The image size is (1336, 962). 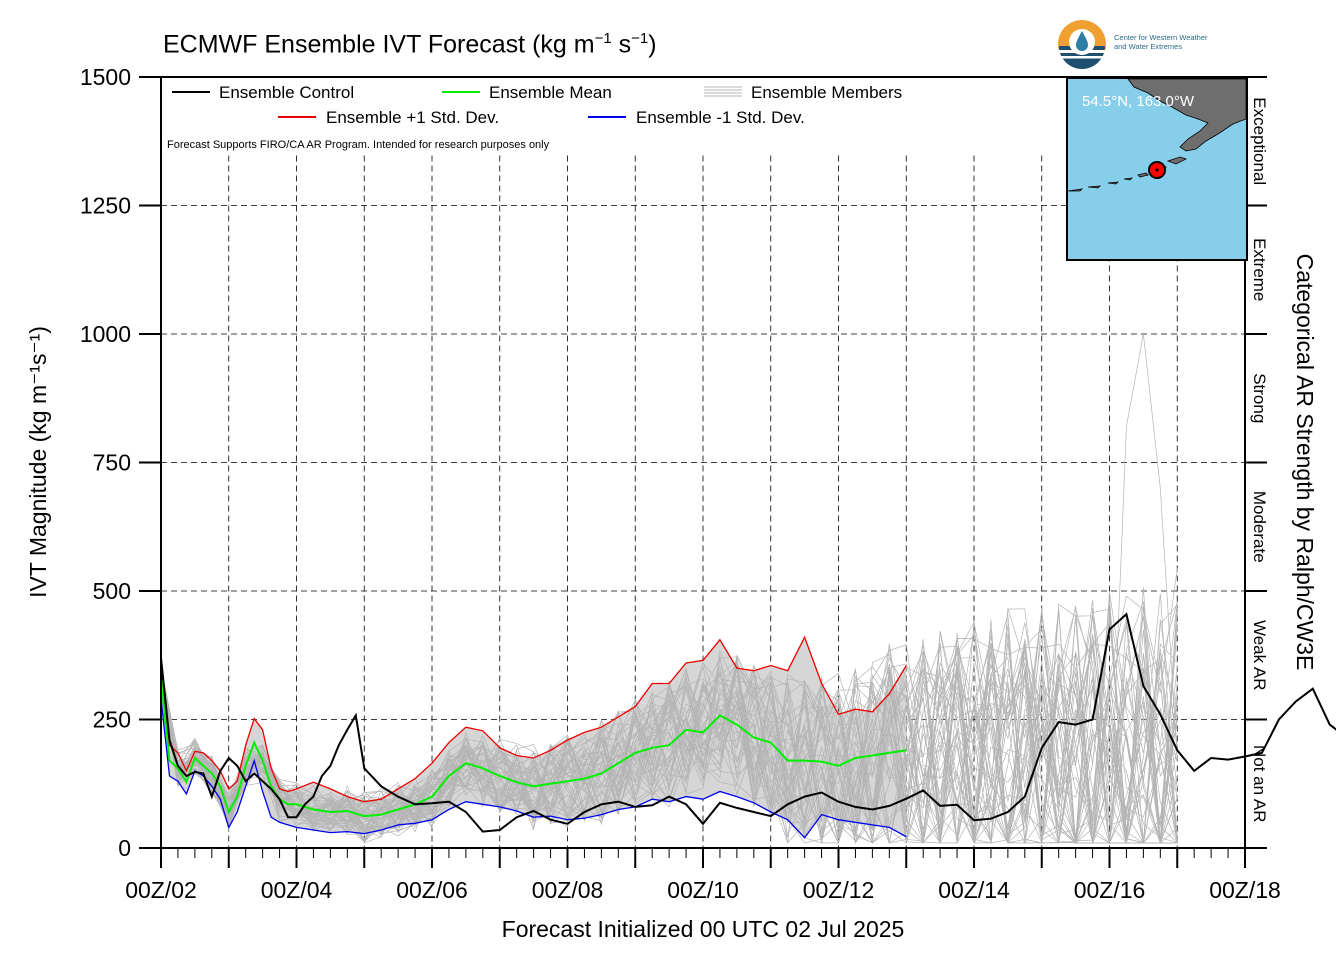 I want to click on y-tick-label: 1250, so click(x=105, y=206).